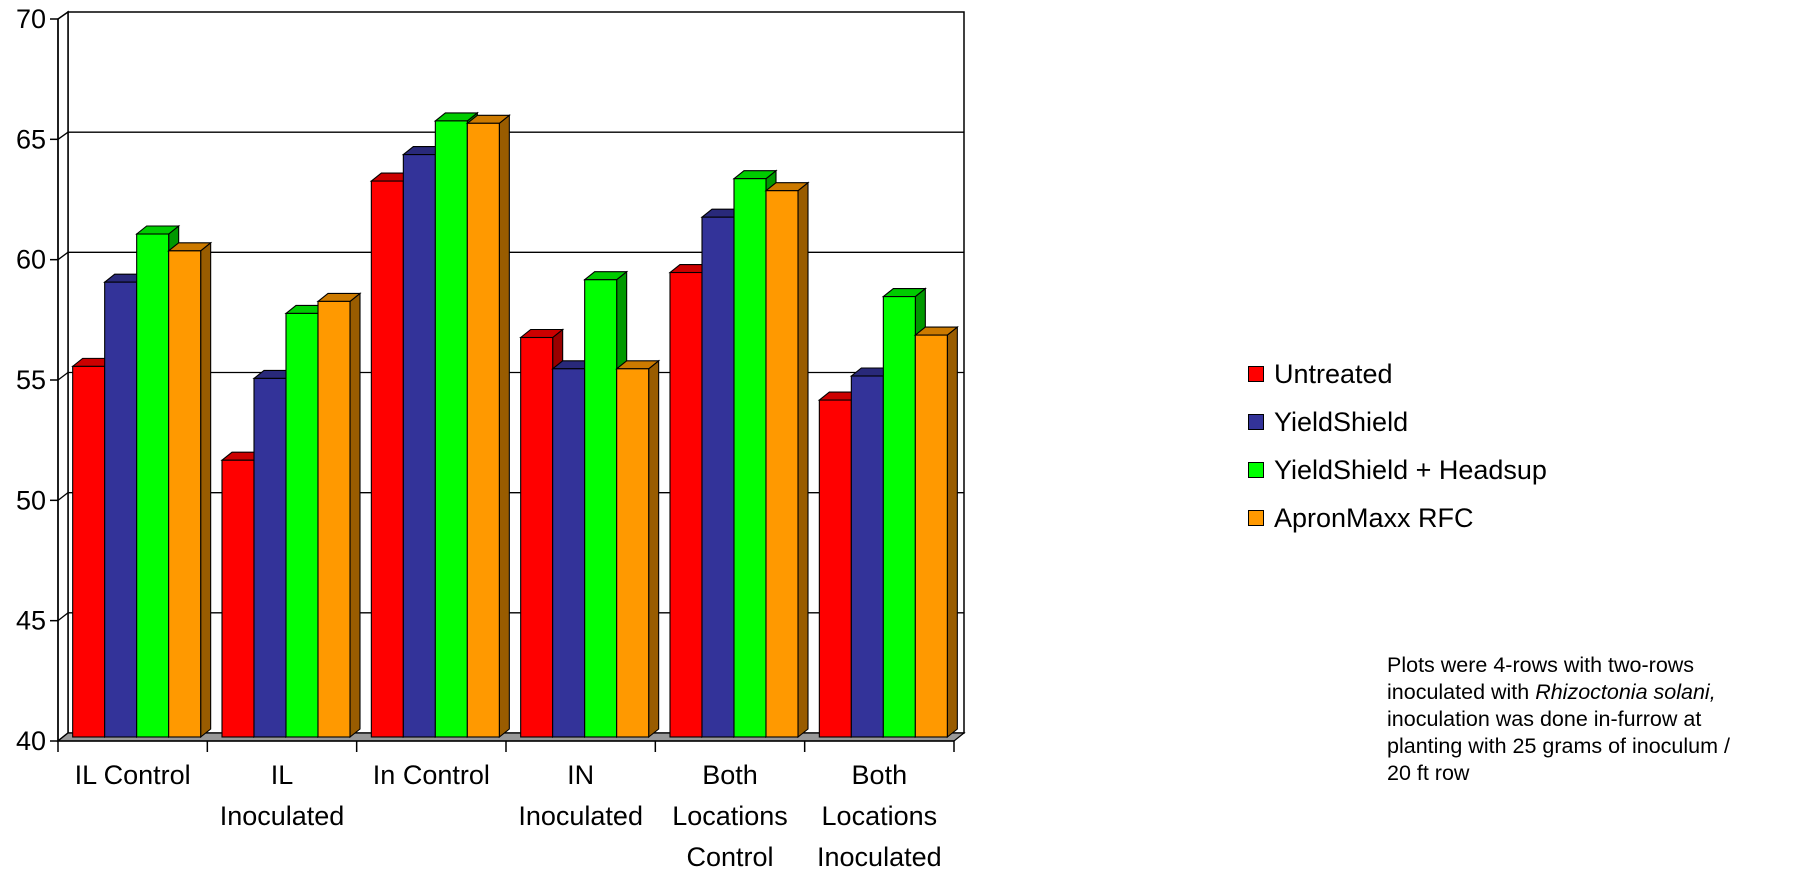 The width and height of the screenshot is (1817, 876). I want to click on legend-item-untreated: Untreated, so click(1397, 374).